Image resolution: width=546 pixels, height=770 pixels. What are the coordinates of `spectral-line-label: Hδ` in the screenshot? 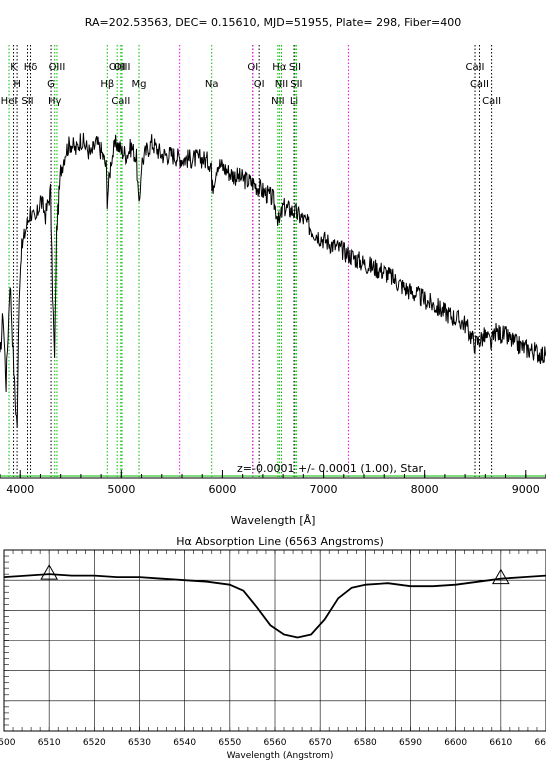 It's located at (31, 67).